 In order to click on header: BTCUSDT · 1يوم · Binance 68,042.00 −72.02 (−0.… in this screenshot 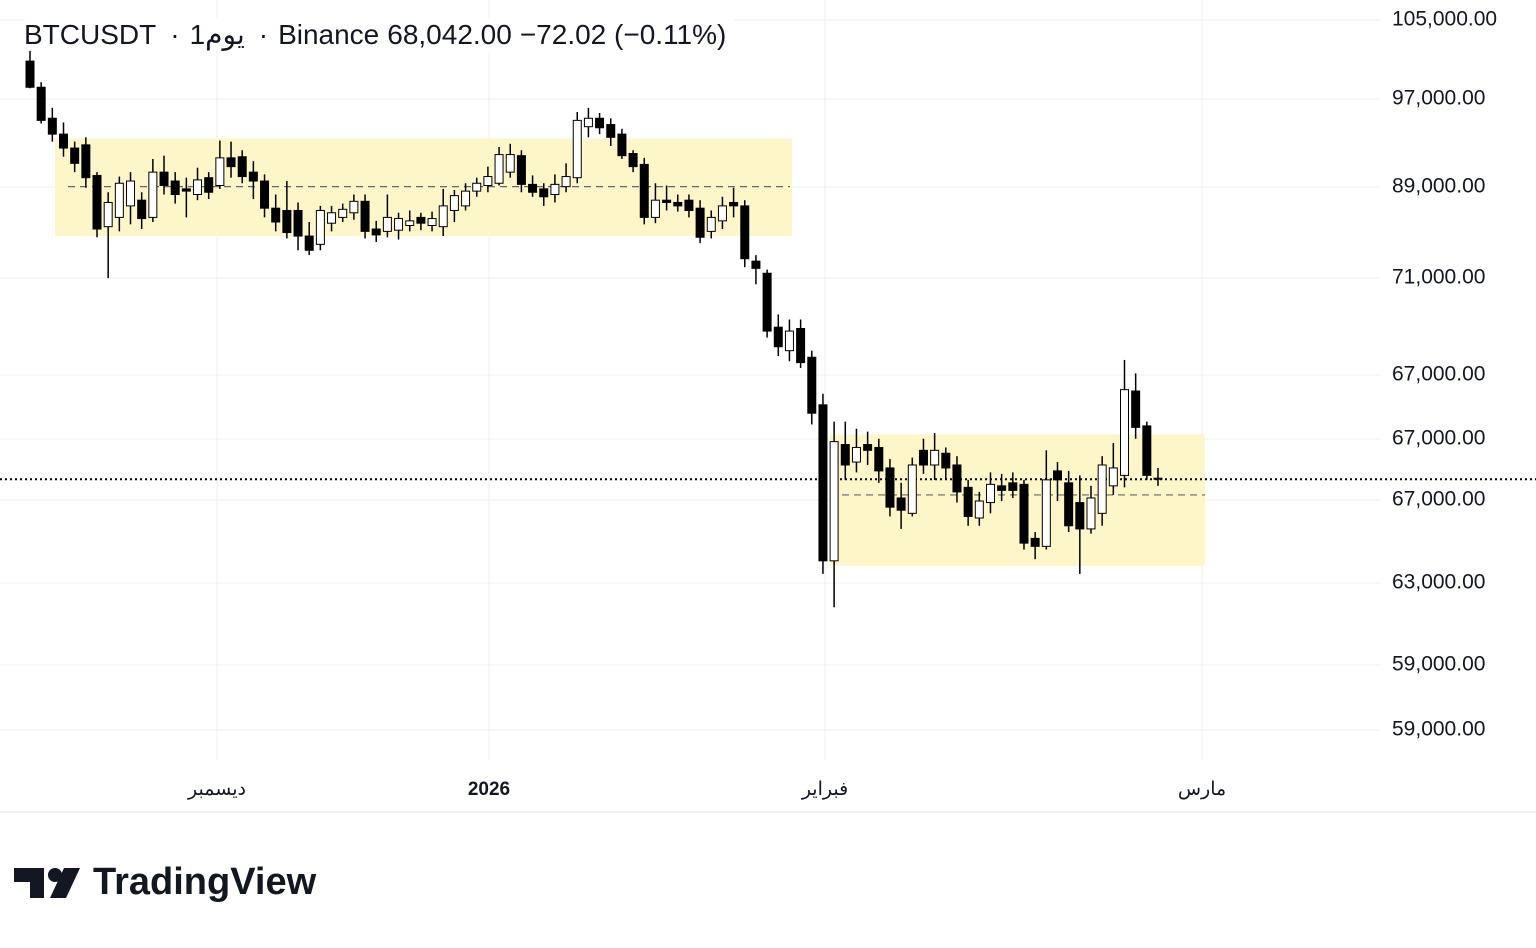, I will do `click(379, 34)`.